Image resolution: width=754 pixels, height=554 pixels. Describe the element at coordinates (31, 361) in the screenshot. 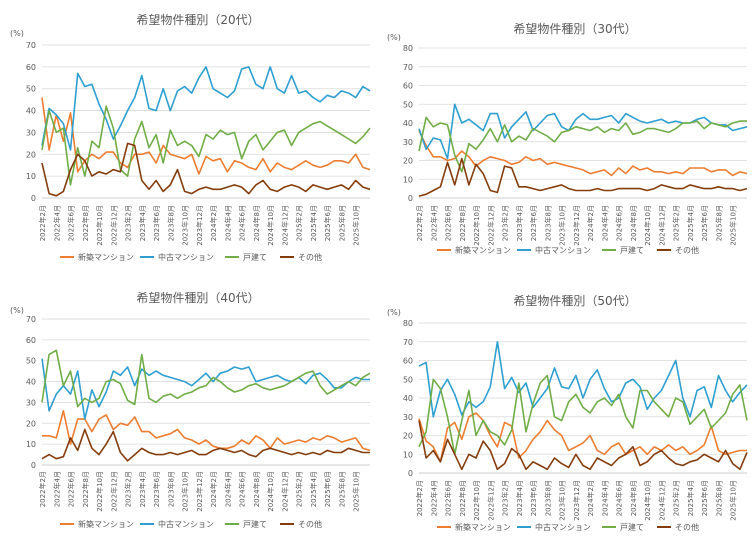

I see `y-tick-label: 50` at that location.